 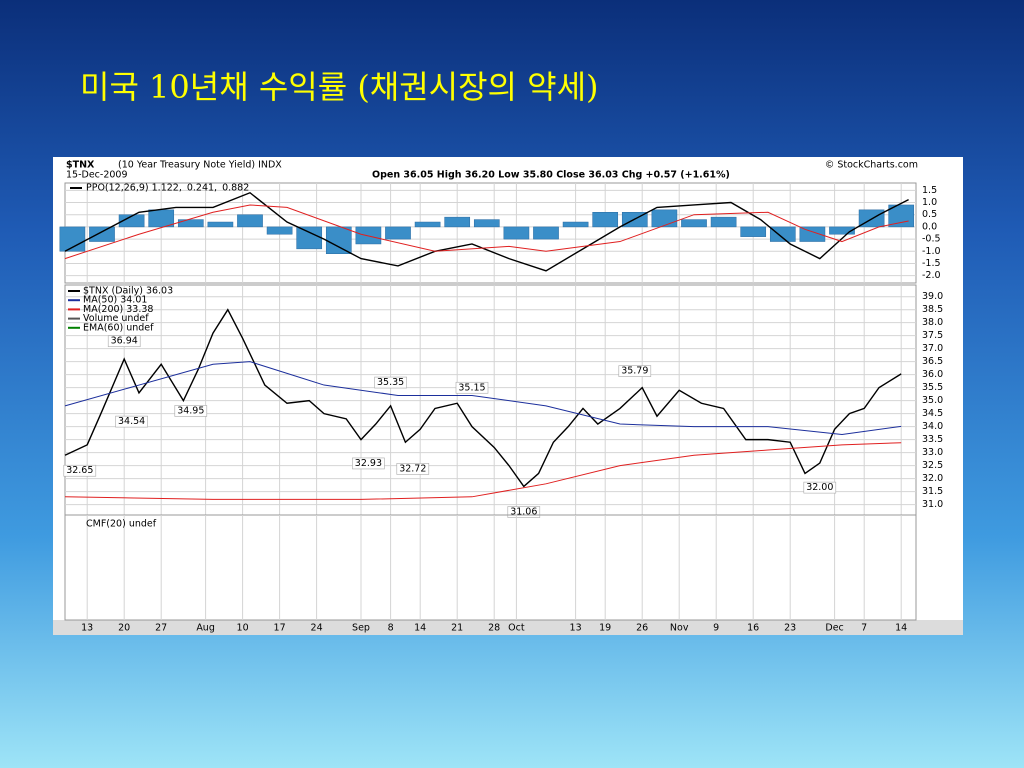 I want to click on y-tick-label: 31.0, so click(x=932, y=504).